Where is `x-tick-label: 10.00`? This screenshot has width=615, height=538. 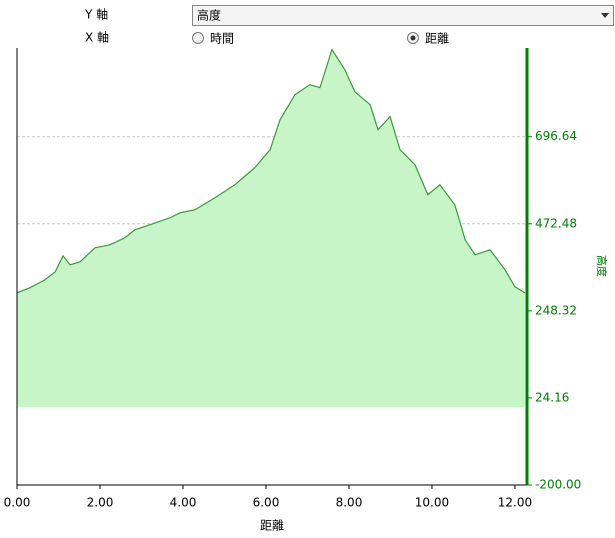
x-tick-label: 10.00 is located at coordinates (432, 503).